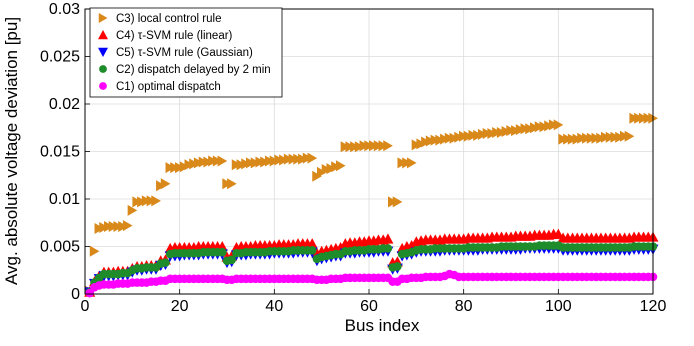  Describe the element at coordinates (11, 151) in the screenshot. I see `y-axis-label: Avg. absolute voltage deviation [pu]` at that location.